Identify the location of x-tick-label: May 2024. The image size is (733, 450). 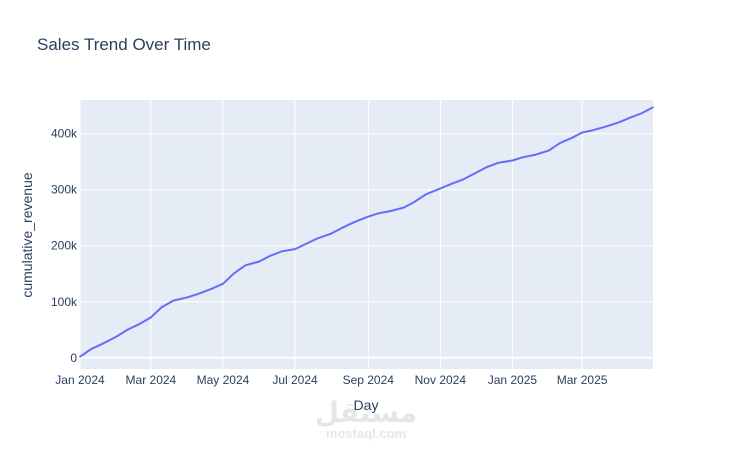
(223, 380).